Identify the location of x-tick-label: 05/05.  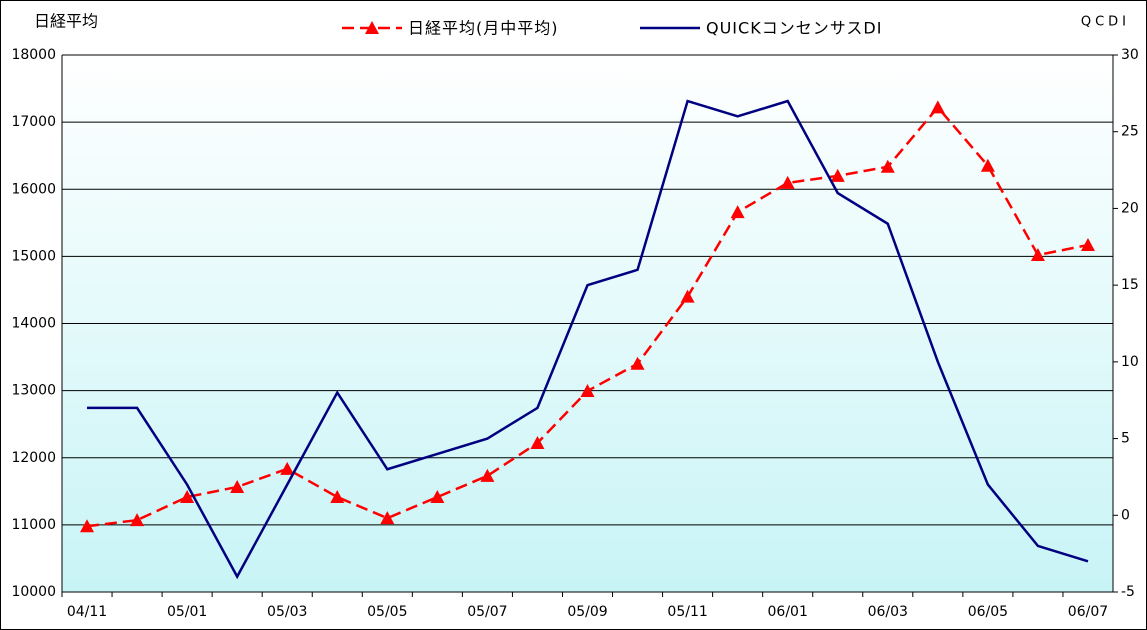
(387, 612).